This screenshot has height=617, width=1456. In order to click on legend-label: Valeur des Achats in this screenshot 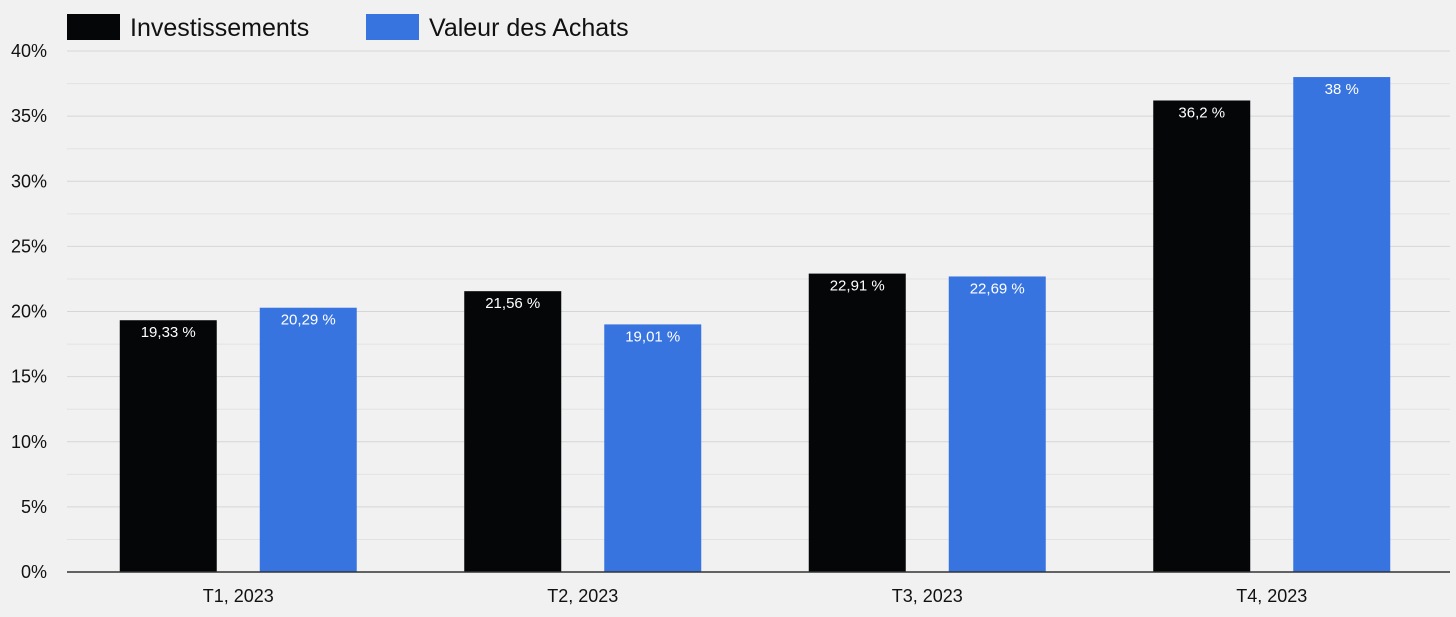, I will do `click(529, 28)`.